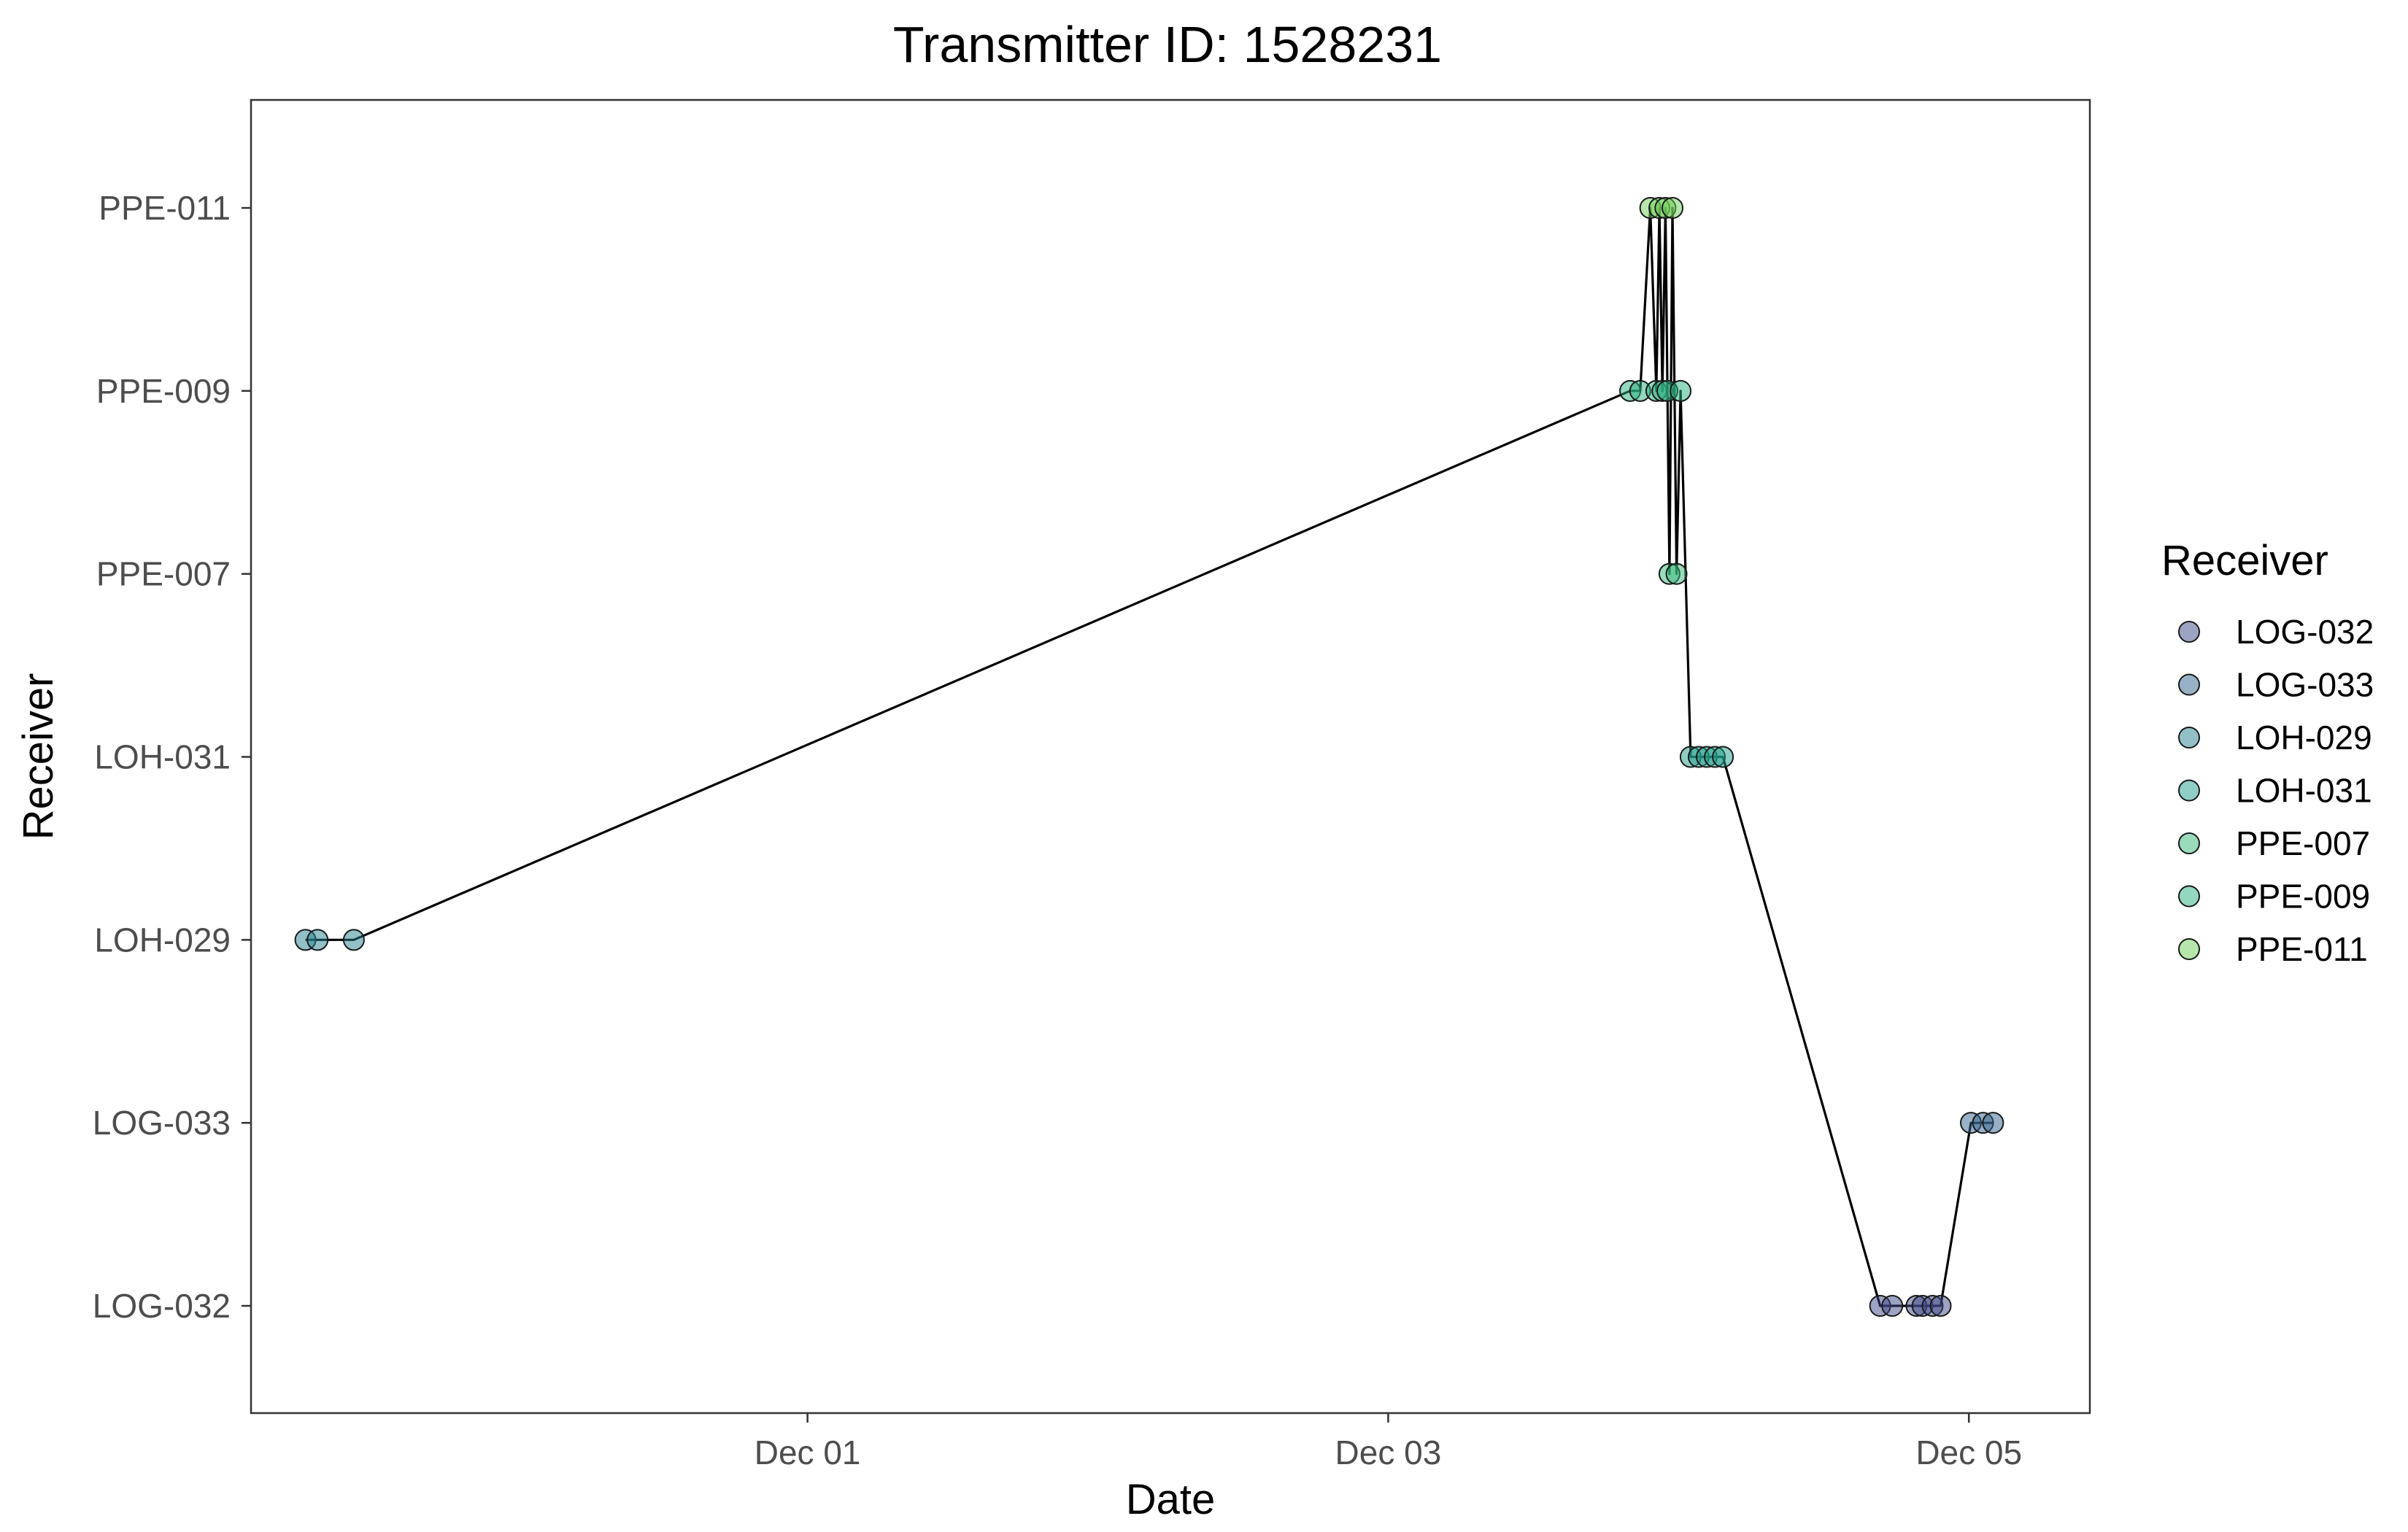 The height and width of the screenshot is (1532, 2408). What do you see at coordinates (2305, 632) in the screenshot?
I see `legend-label: LOG-032` at bounding box center [2305, 632].